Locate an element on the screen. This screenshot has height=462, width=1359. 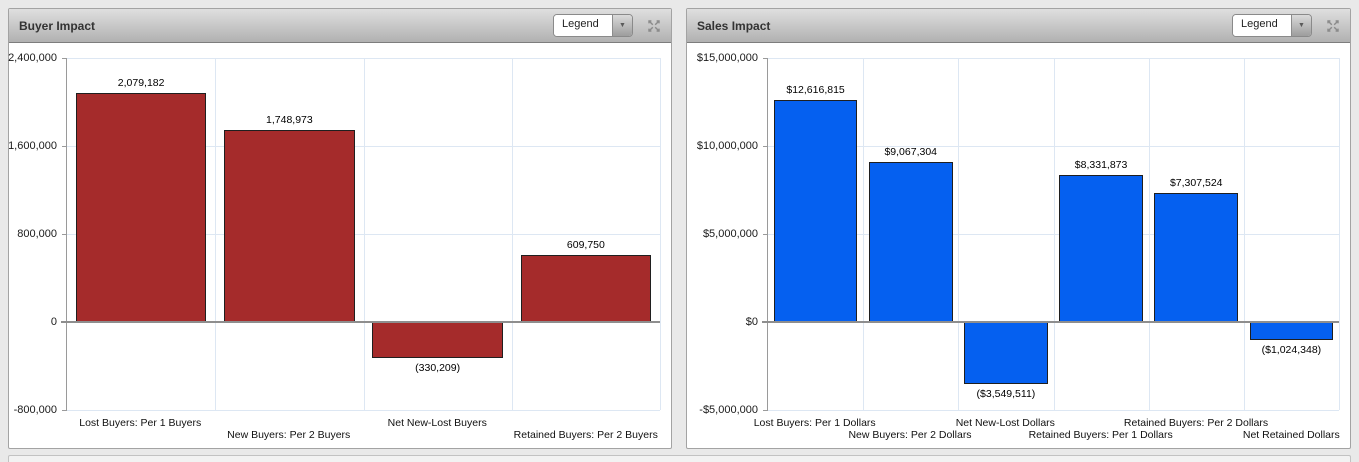
x-axis-label: Lost Buyers: Per 1 Dollars is located at coordinates (814, 423).